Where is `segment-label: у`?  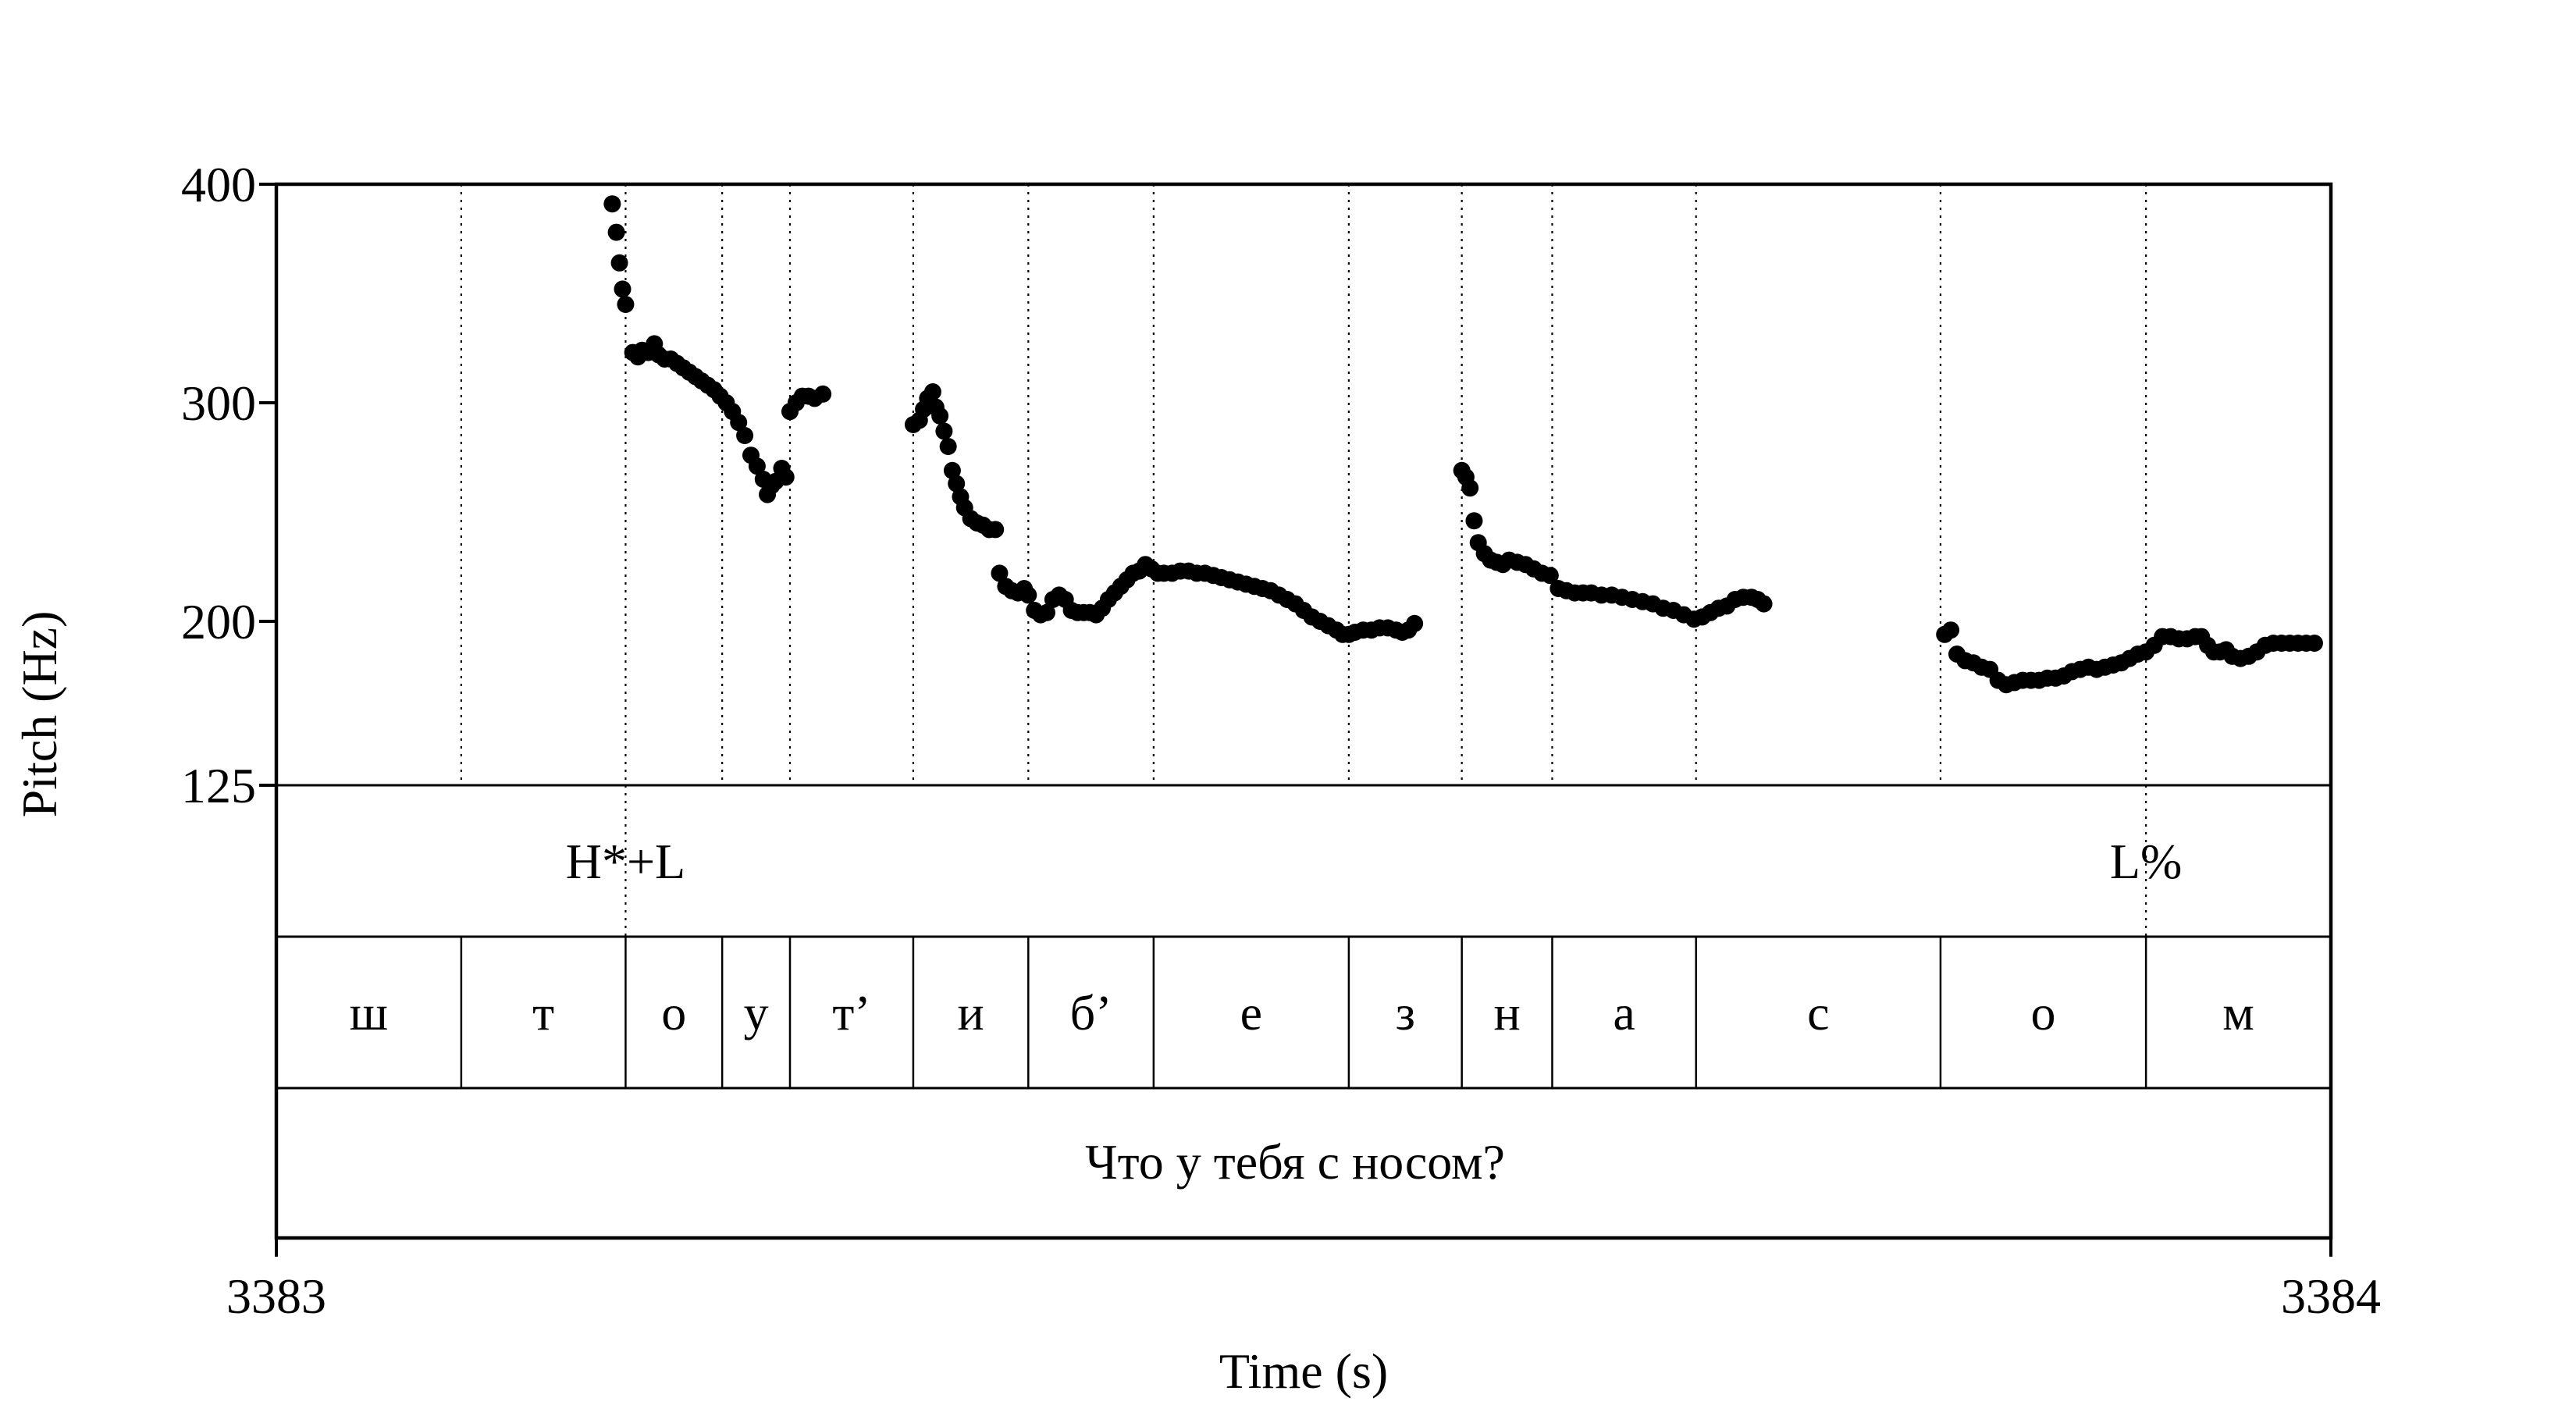
segment-label: у is located at coordinates (756, 1013).